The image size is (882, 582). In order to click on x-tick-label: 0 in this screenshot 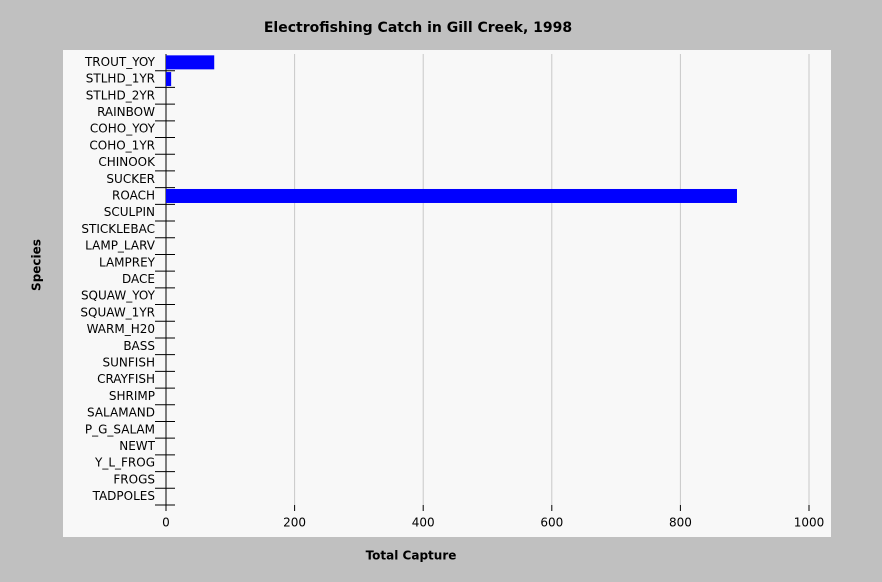, I will do `click(166, 523)`.